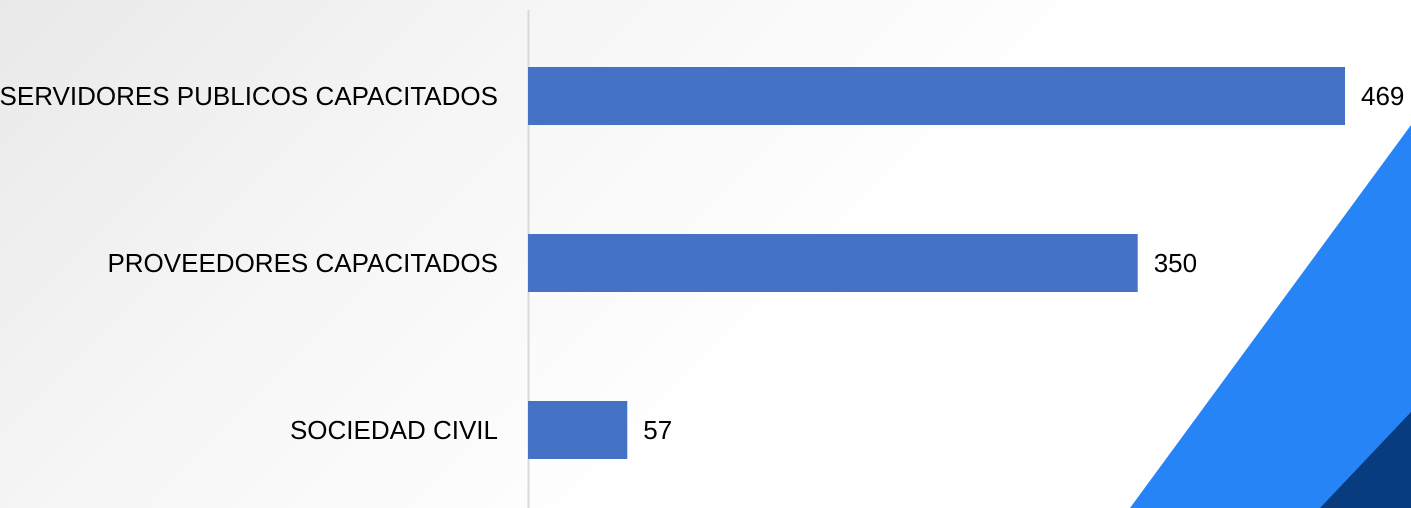  Describe the element at coordinates (394, 430) in the screenshot. I see `category-label: SOCIEDAD CIVIL` at that location.